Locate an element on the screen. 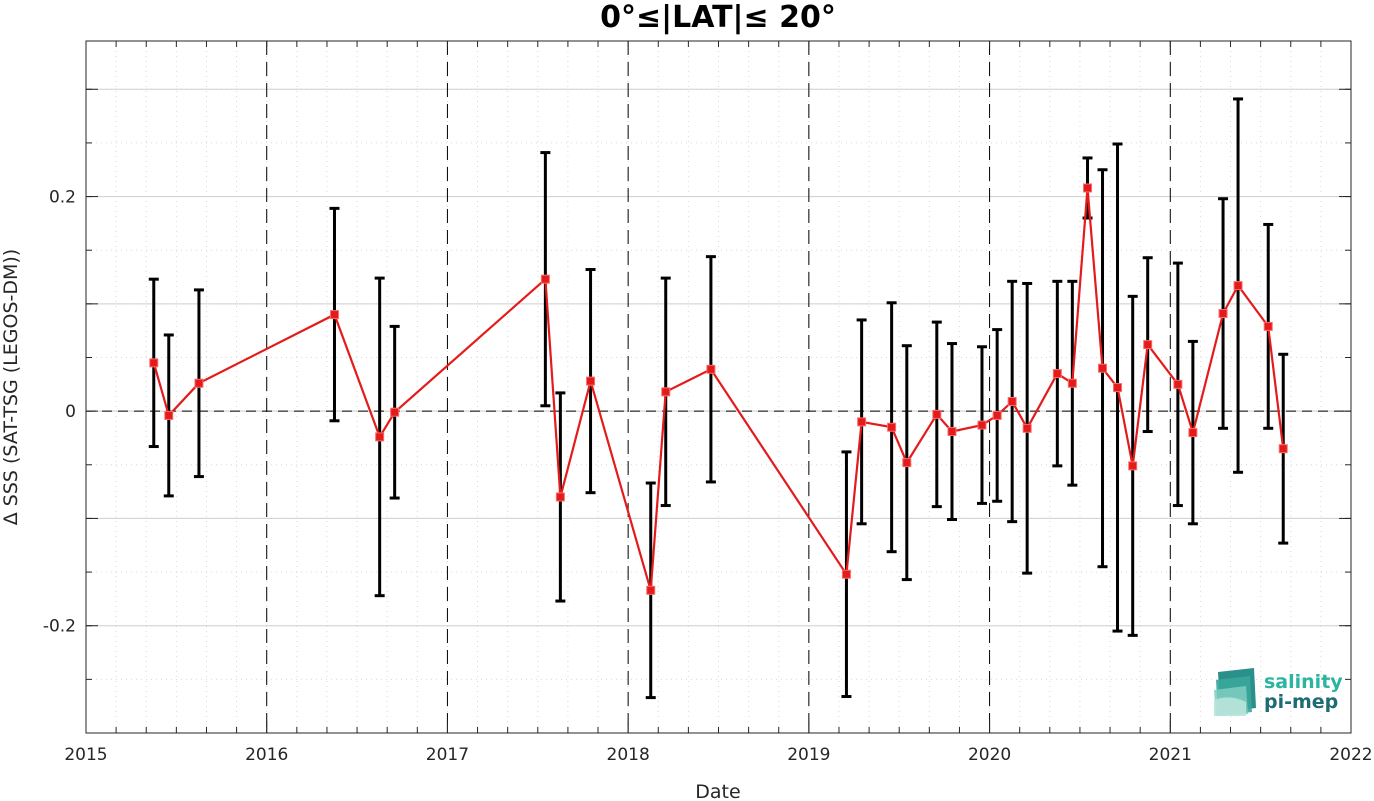  x-tick-label: 2020 is located at coordinates (989, 755).